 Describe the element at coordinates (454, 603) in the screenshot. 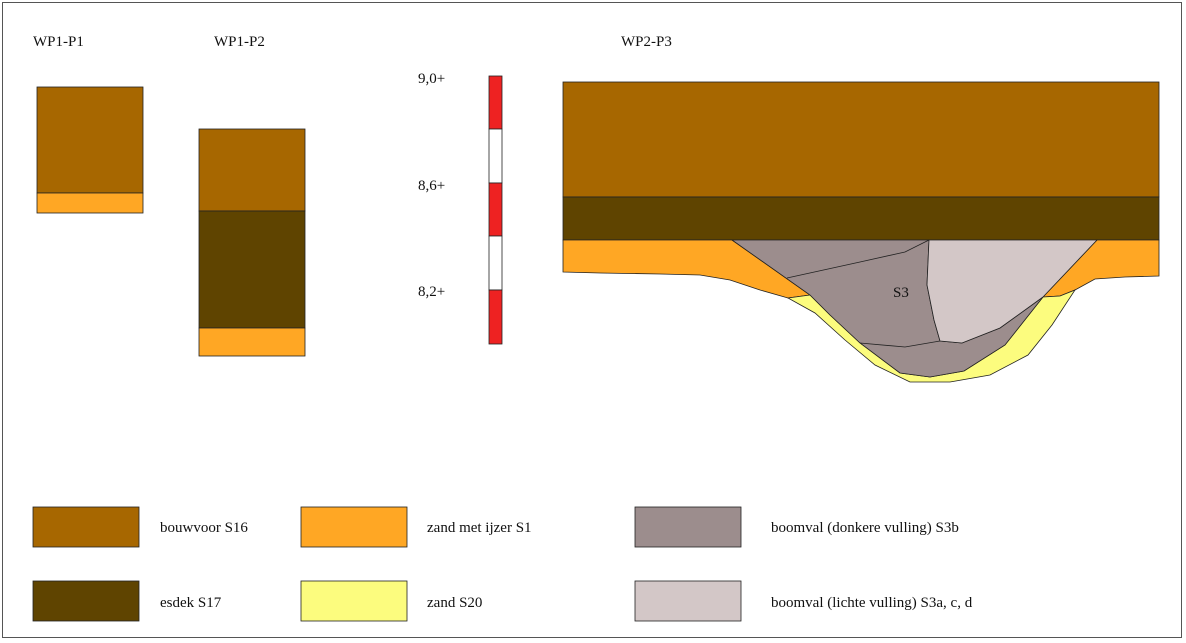

I see `legend-label-zand: zand S20` at that location.